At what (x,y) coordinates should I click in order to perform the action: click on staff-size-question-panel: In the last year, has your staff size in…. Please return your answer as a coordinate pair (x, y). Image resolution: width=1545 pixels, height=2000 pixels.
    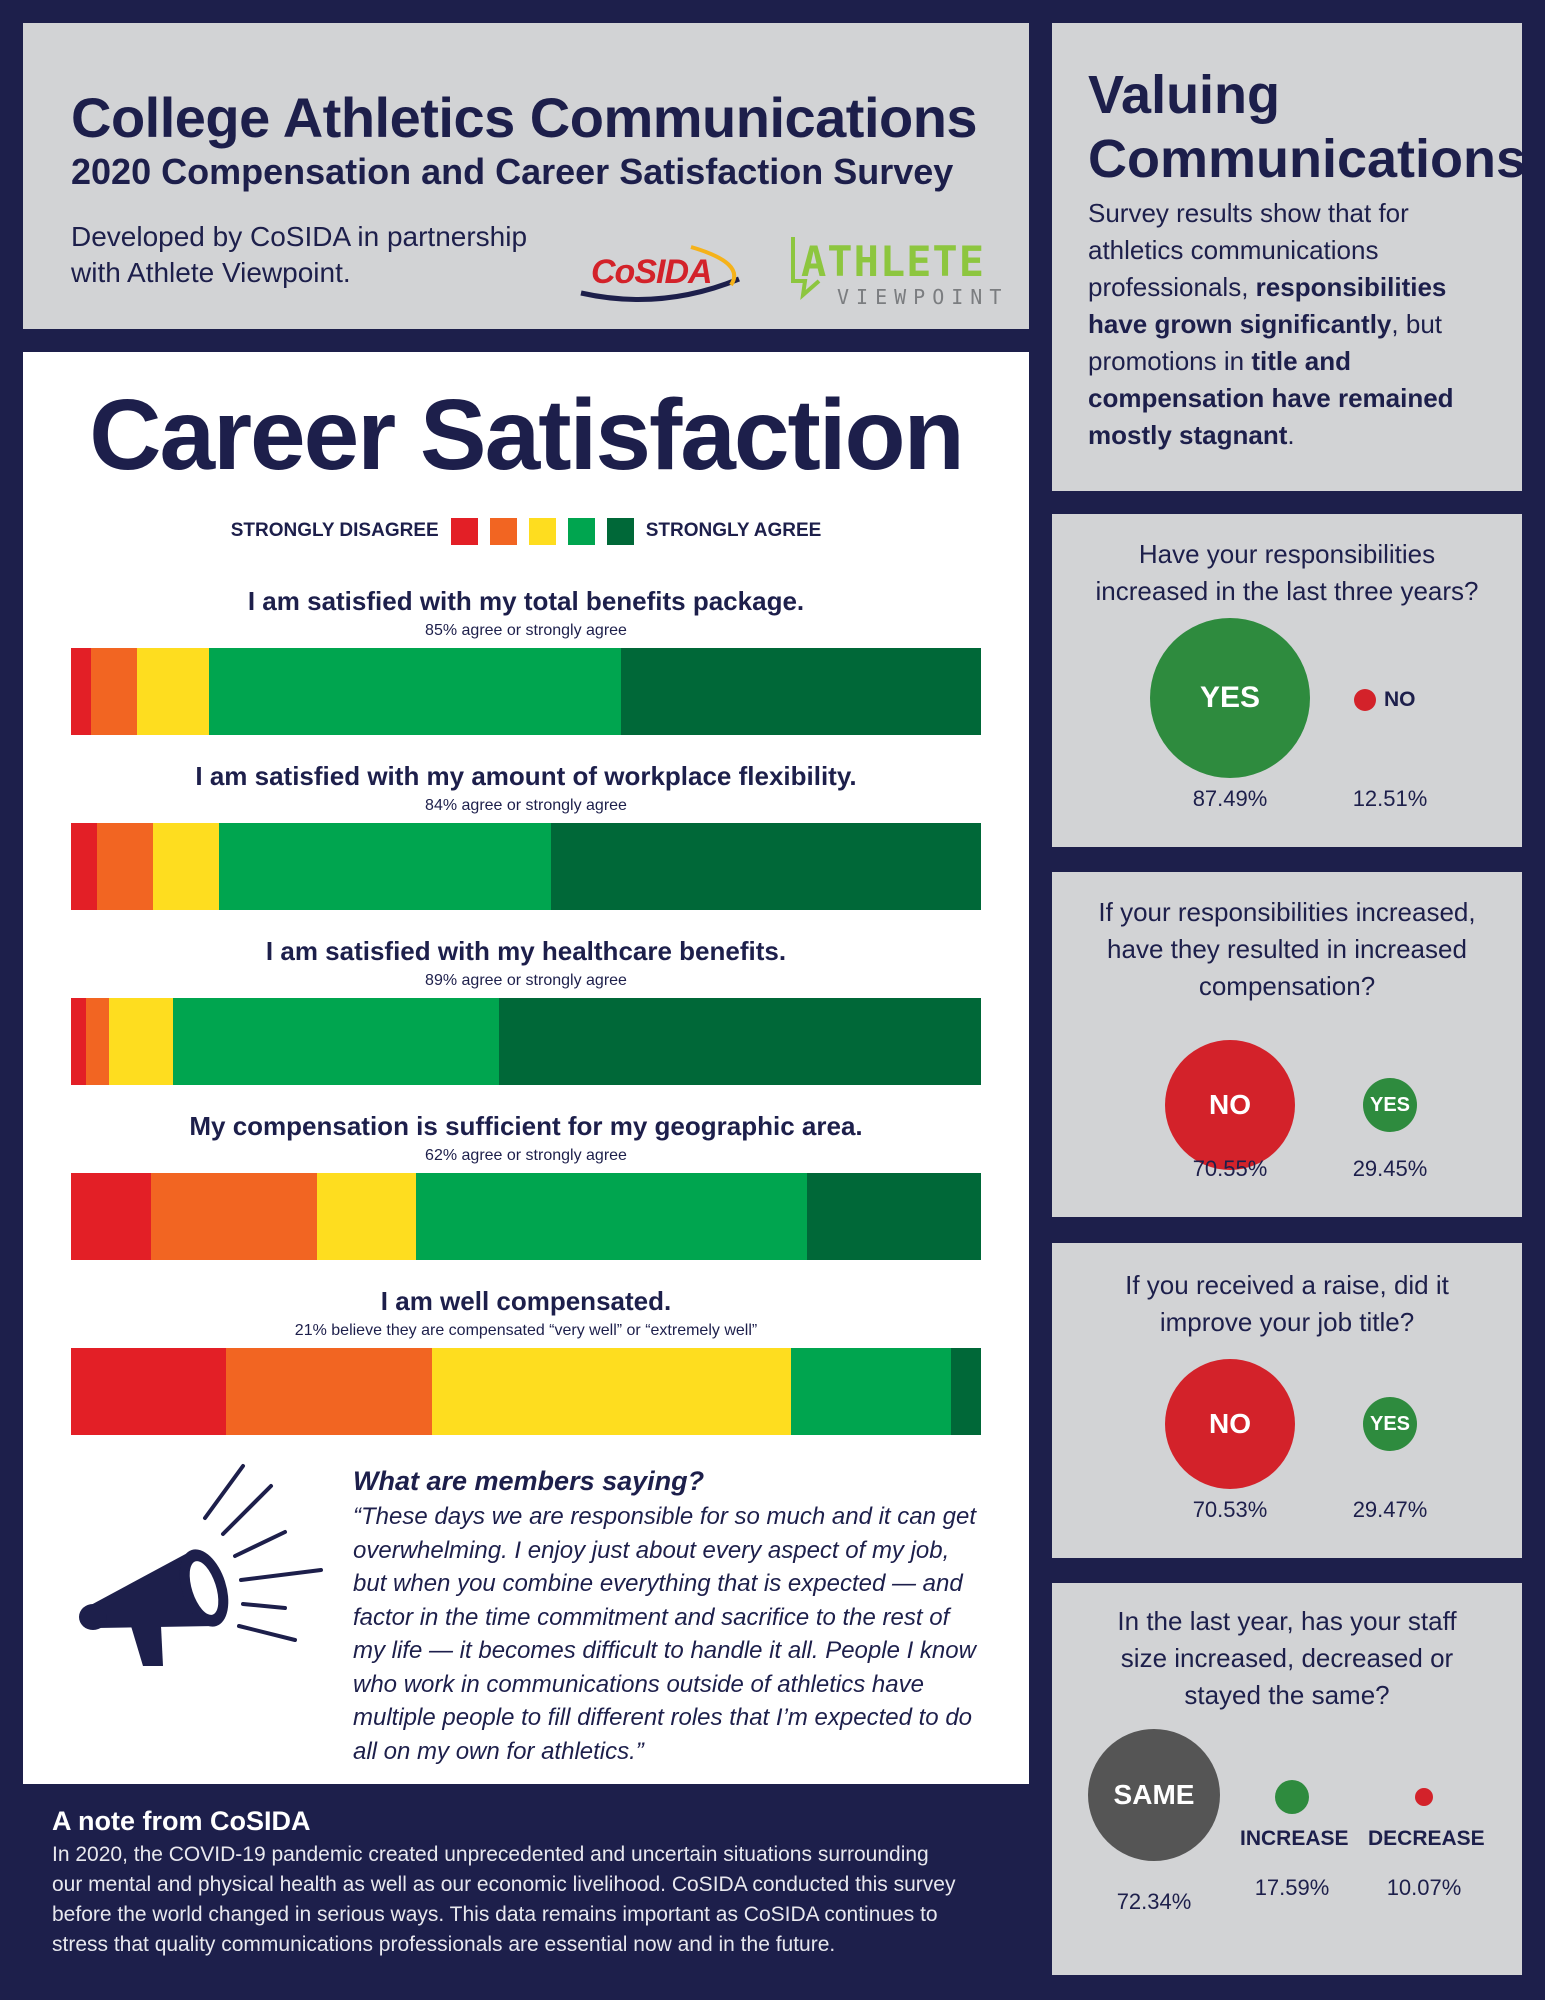
    Looking at the image, I should click on (1287, 1779).